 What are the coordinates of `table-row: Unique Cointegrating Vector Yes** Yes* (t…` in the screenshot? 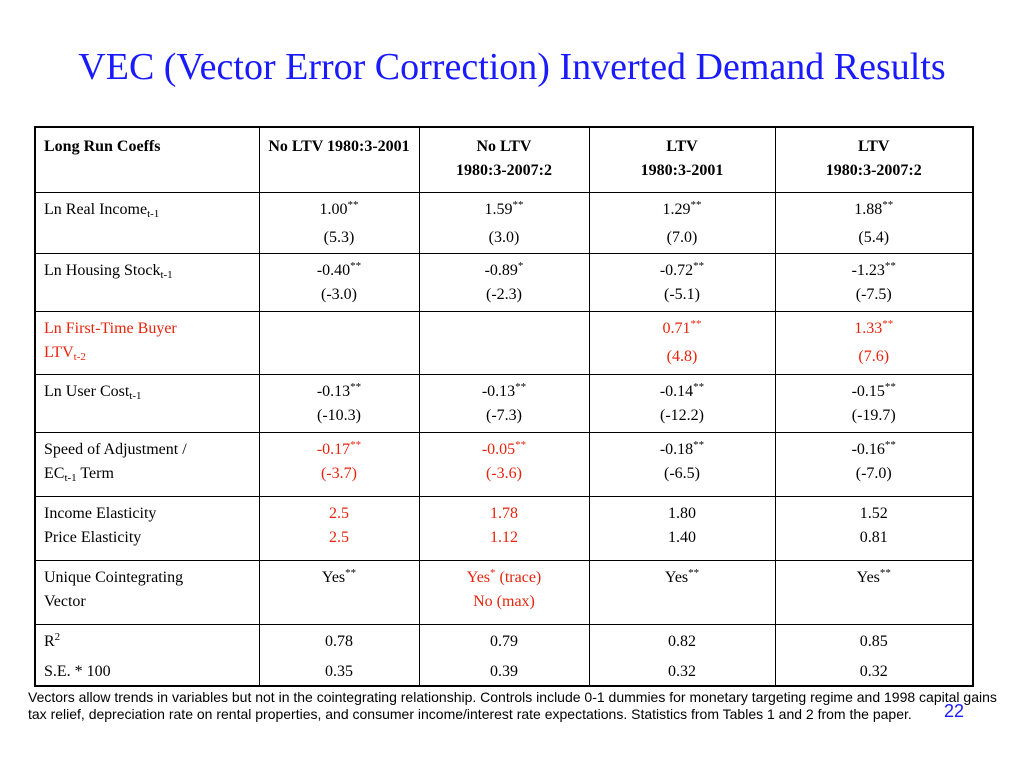 It's located at (504, 592).